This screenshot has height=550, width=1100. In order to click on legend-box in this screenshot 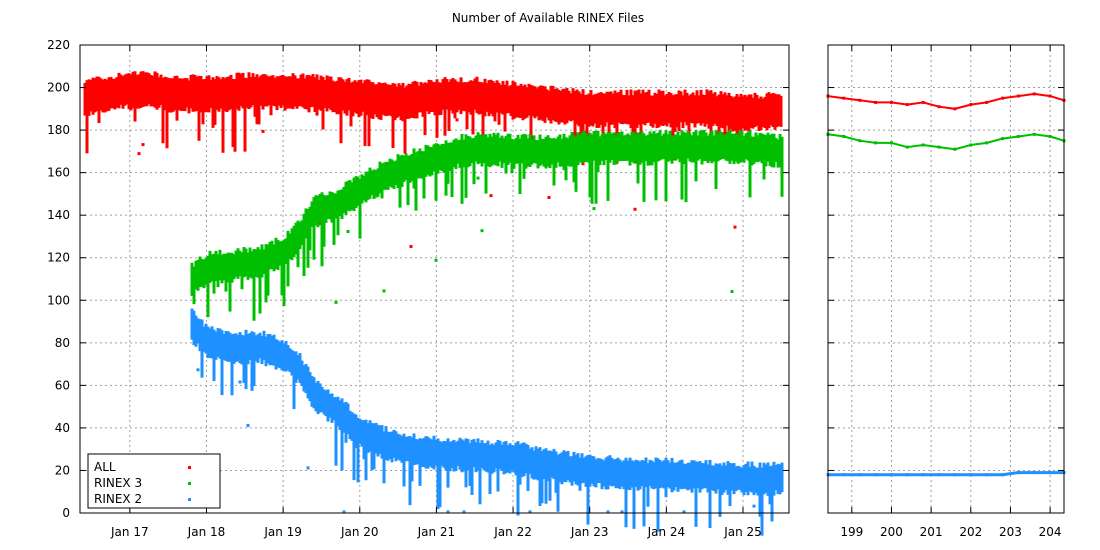, I will do `click(154, 481)`.